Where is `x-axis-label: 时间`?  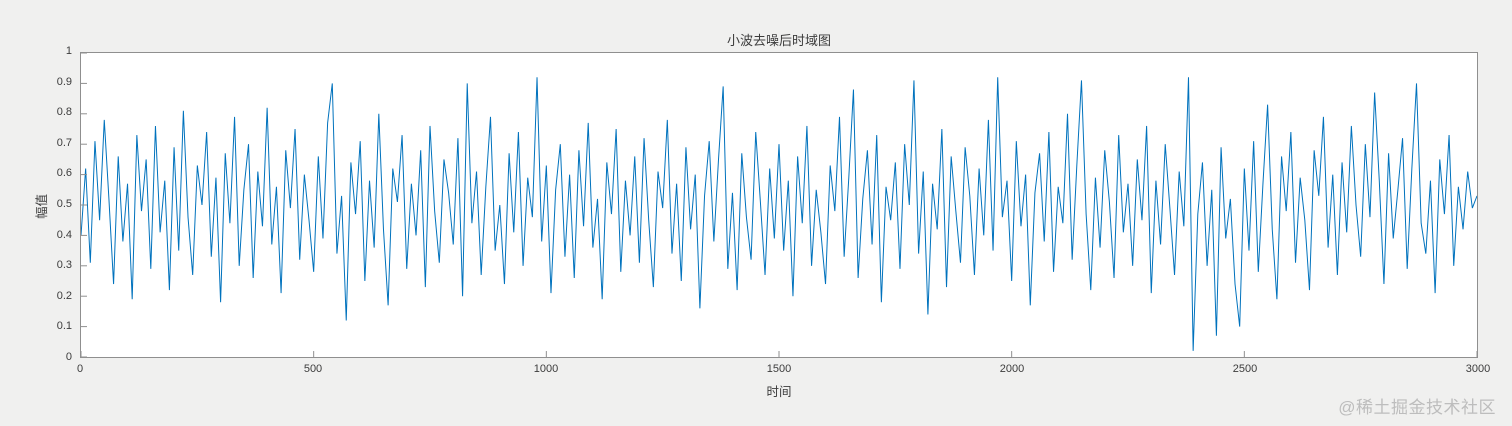 x-axis-label: 时间 is located at coordinates (779, 392).